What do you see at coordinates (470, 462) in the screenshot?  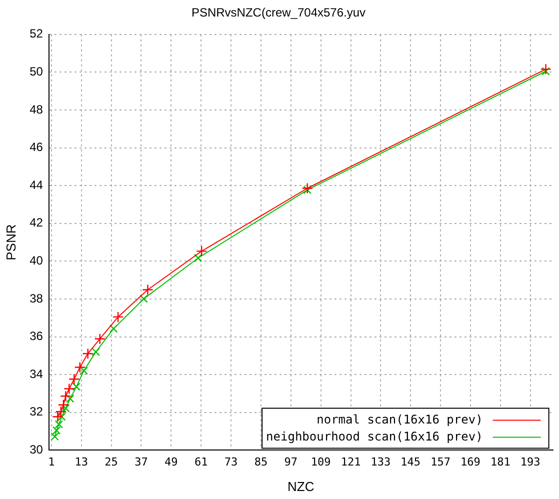 I see `x-tick-label: 169` at bounding box center [470, 462].